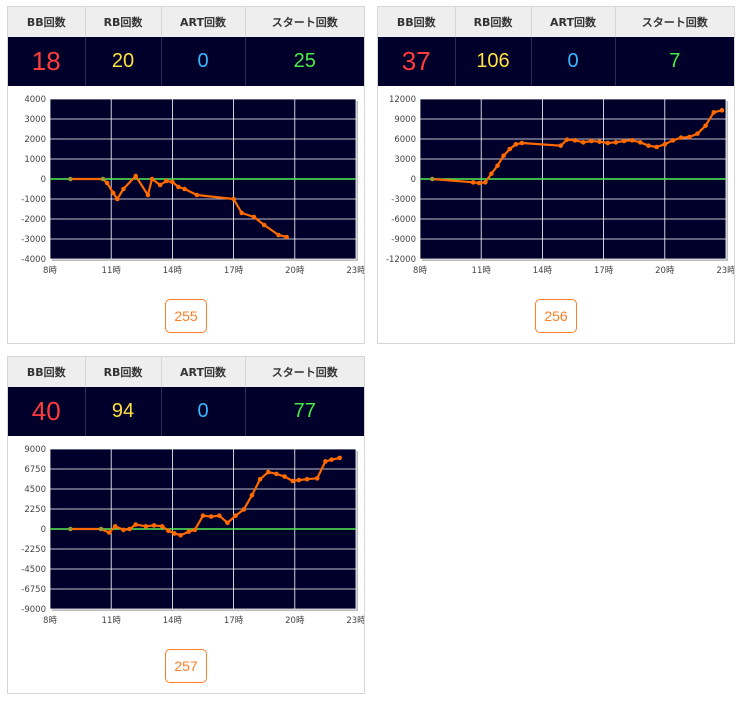 The image size is (744, 705). What do you see at coordinates (50, 621) in the screenshot?
I see `x-tick-label: 8時` at bounding box center [50, 621].